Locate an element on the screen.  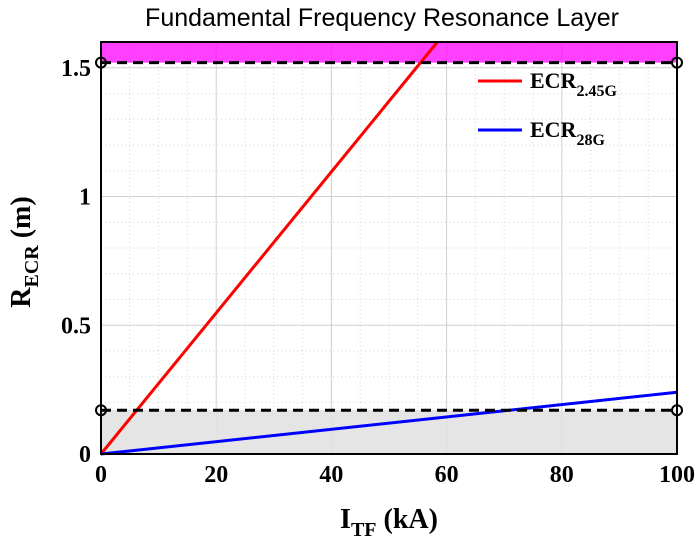
legend-label-28g: ECR28G is located at coordinates (567, 133).